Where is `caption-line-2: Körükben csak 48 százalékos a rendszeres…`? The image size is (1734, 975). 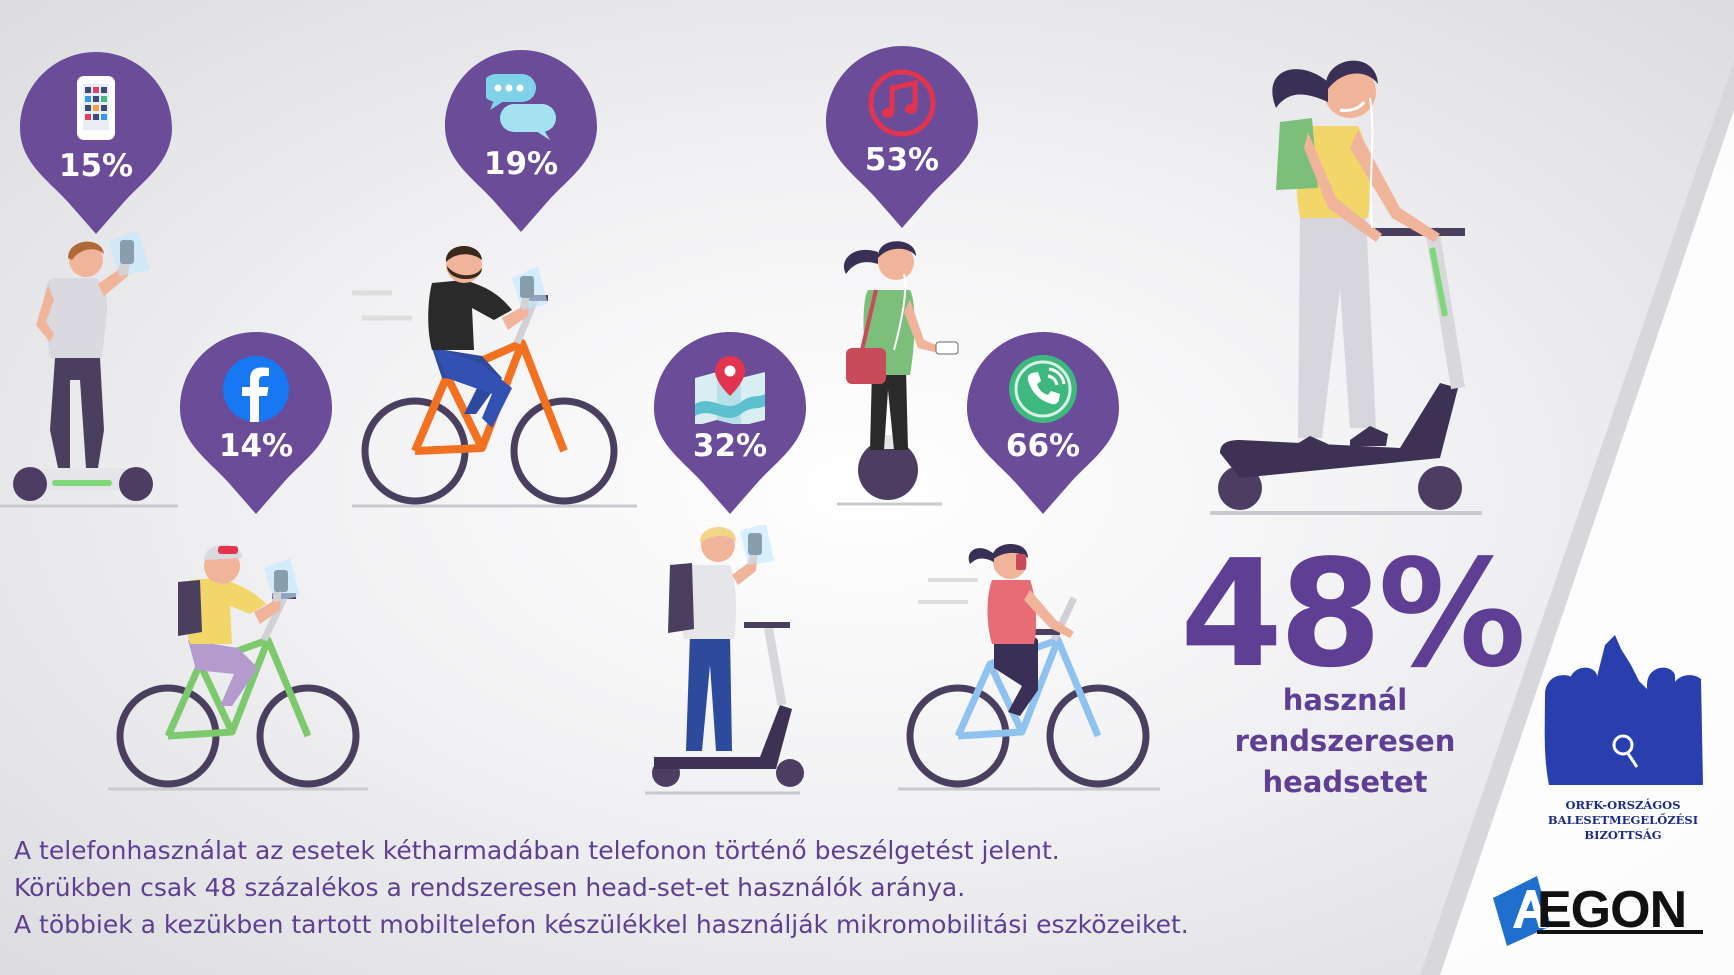 caption-line-2: Körükben csak 48 százalékos a rendszeres… is located at coordinates (490, 887).